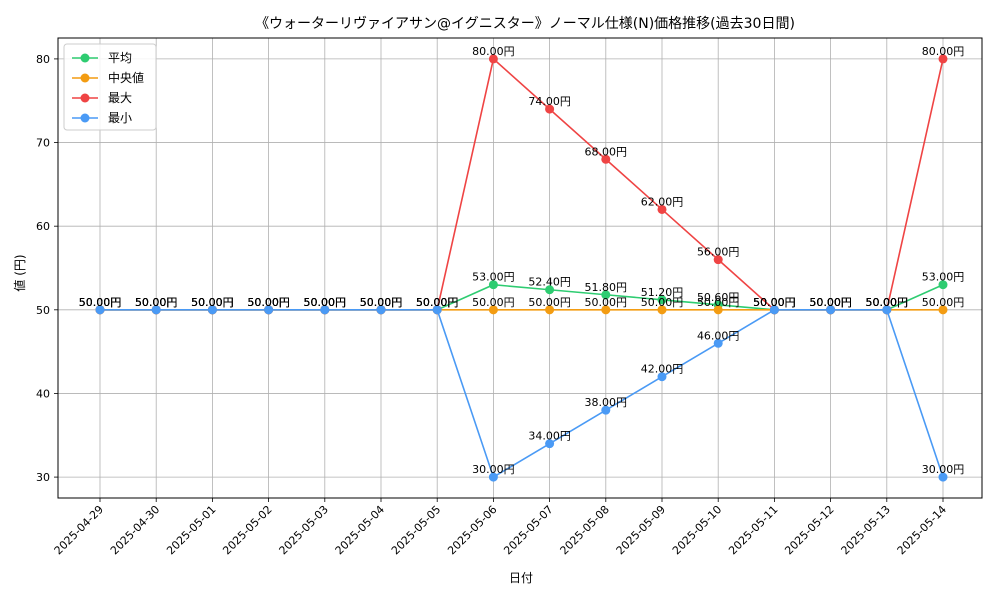 The height and width of the screenshot is (600, 1000). Describe the element at coordinates (549, 282) in the screenshot. I see `data-label: 52.40円` at that location.